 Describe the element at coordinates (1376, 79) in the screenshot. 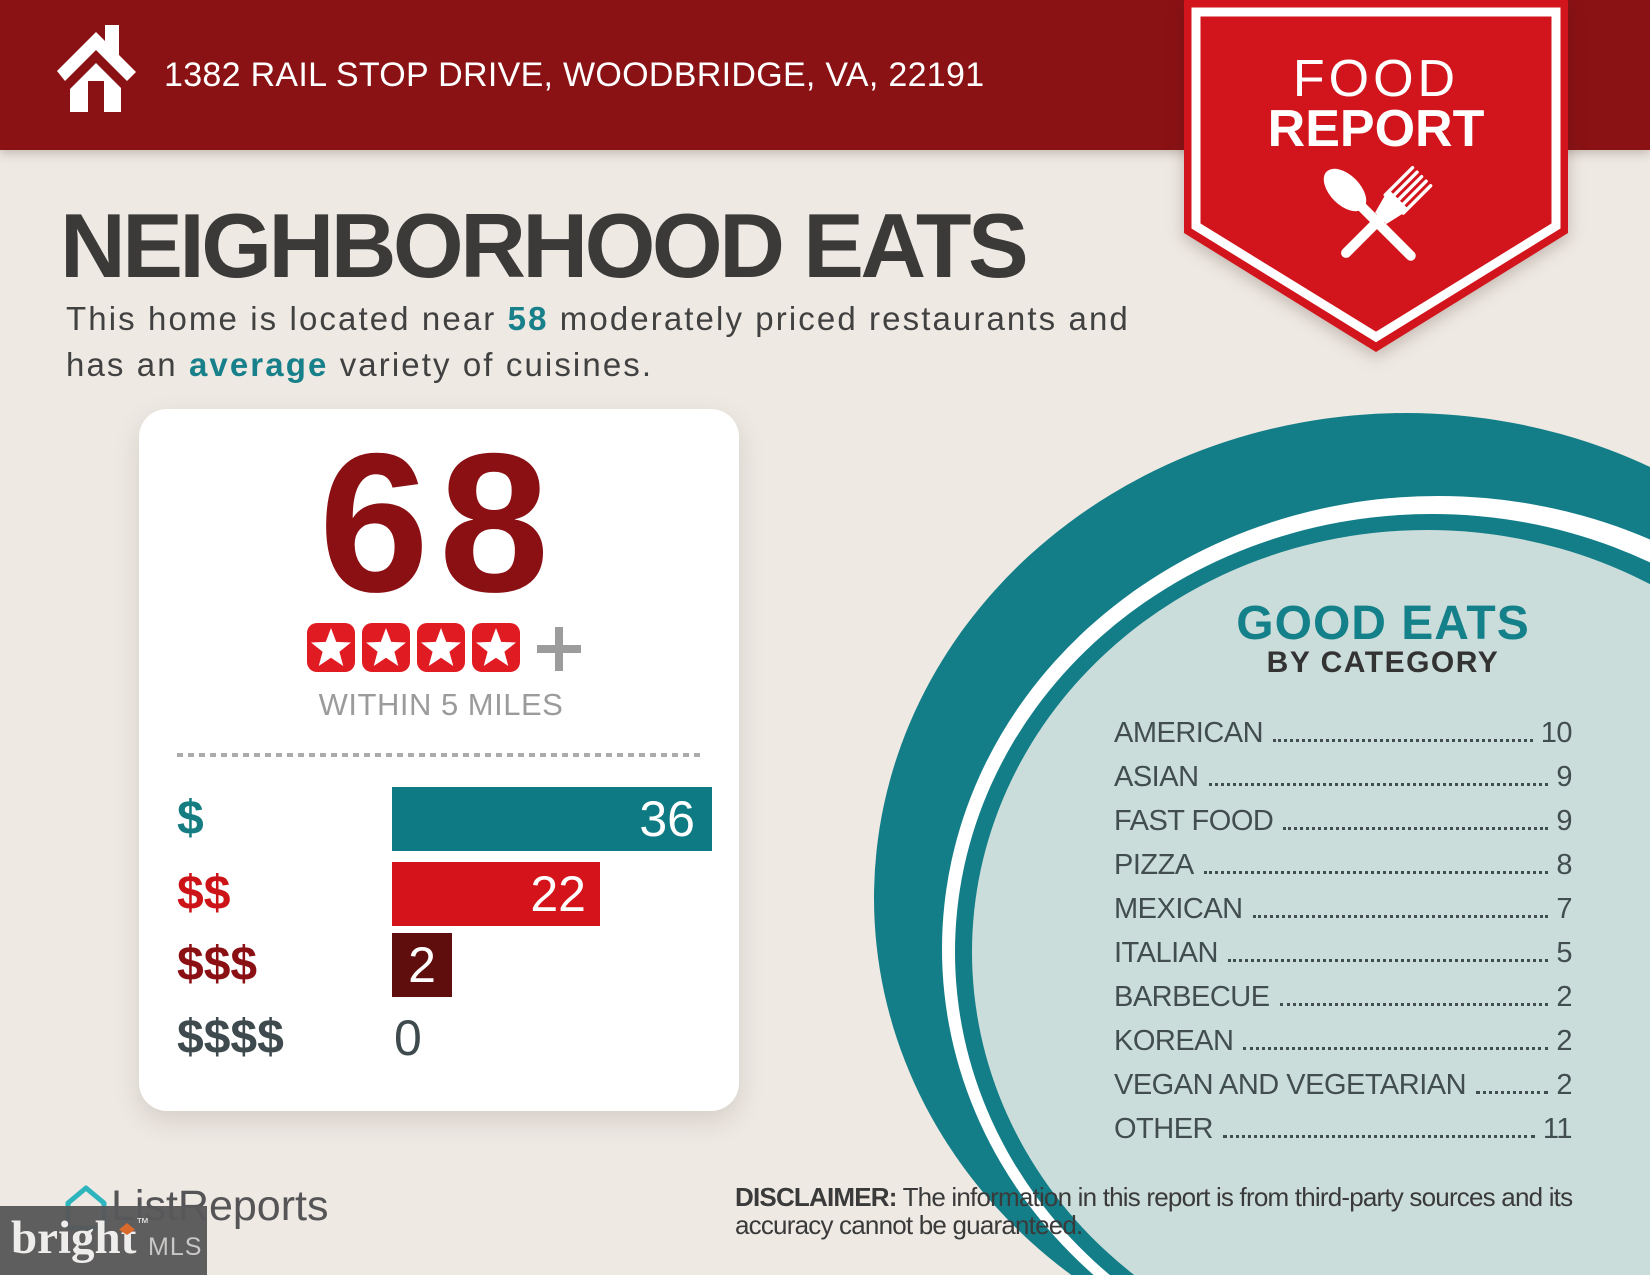

I see `svg-text: FOOD` at that location.